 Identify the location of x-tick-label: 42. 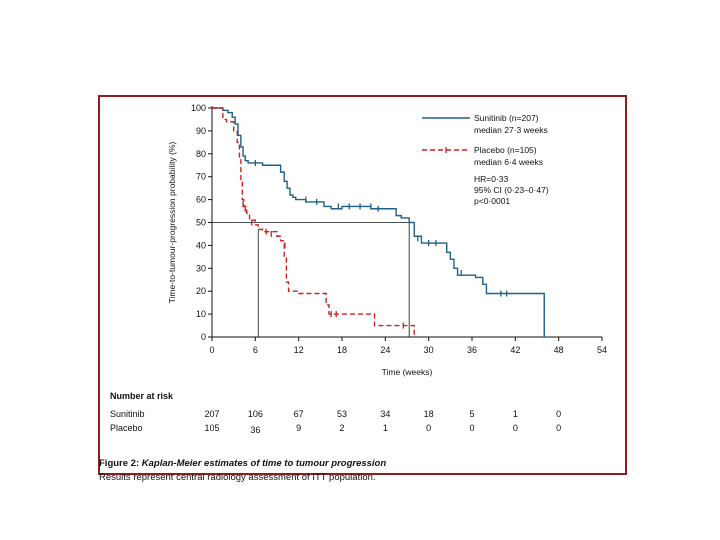
(515, 350).